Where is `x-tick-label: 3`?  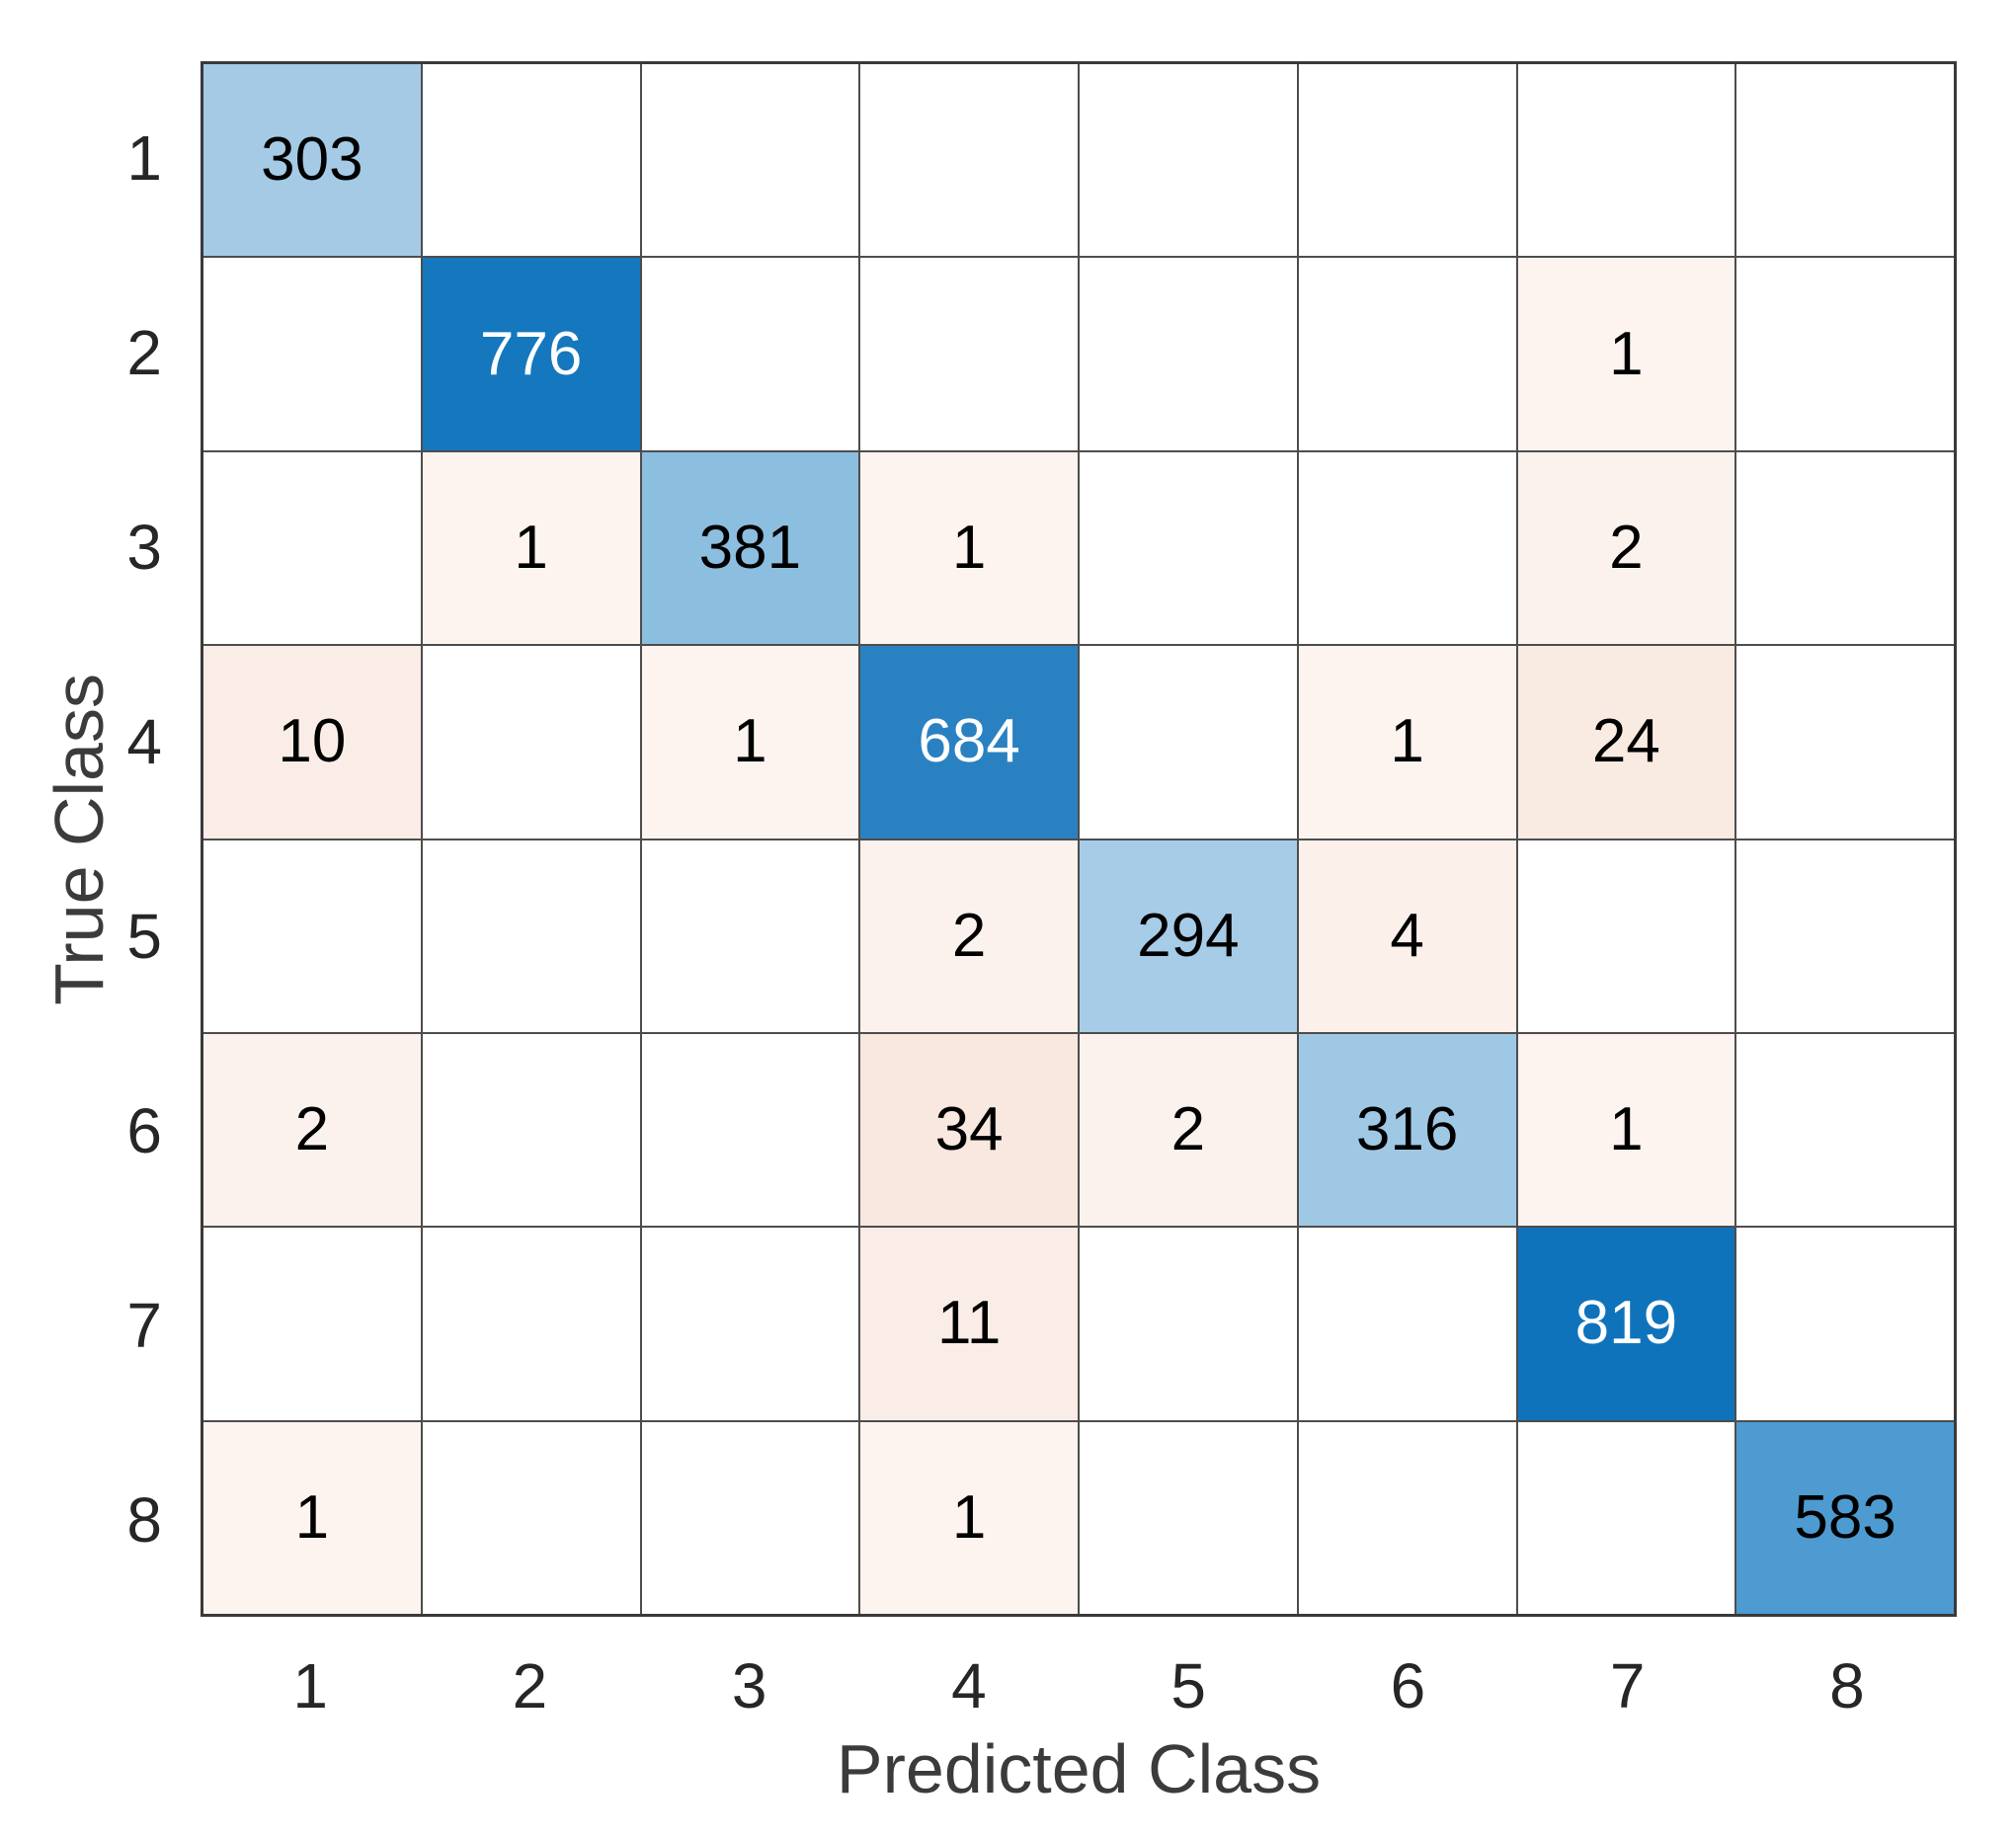
x-tick-label: 3 is located at coordinates (749, 1685).